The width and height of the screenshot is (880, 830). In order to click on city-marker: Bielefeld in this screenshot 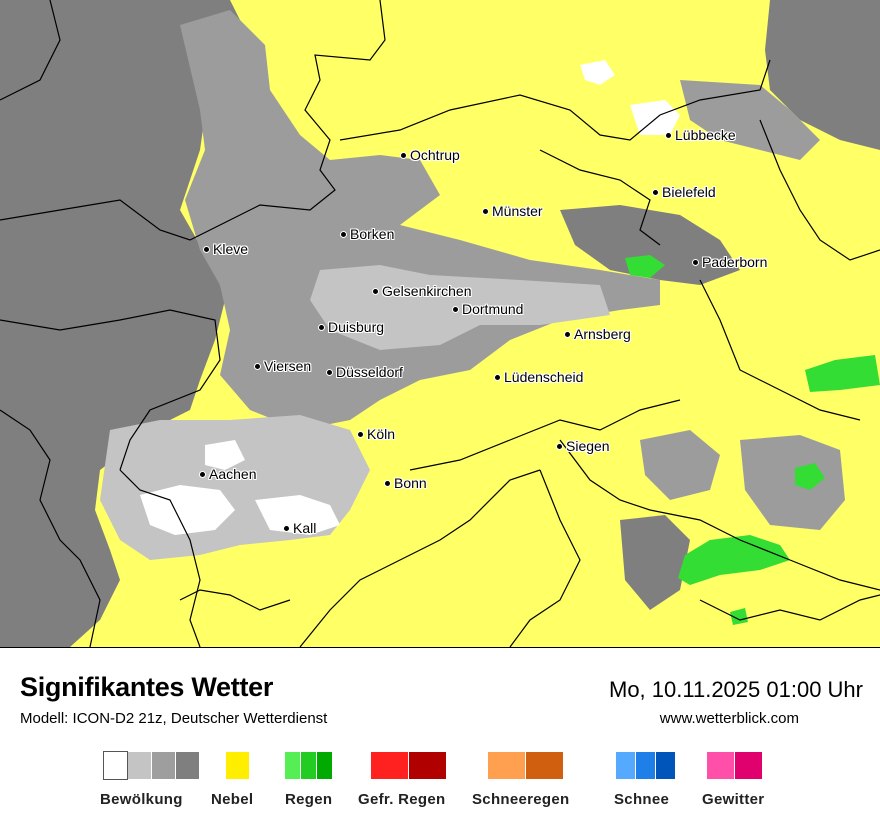, I will do `click(684, 192)`.